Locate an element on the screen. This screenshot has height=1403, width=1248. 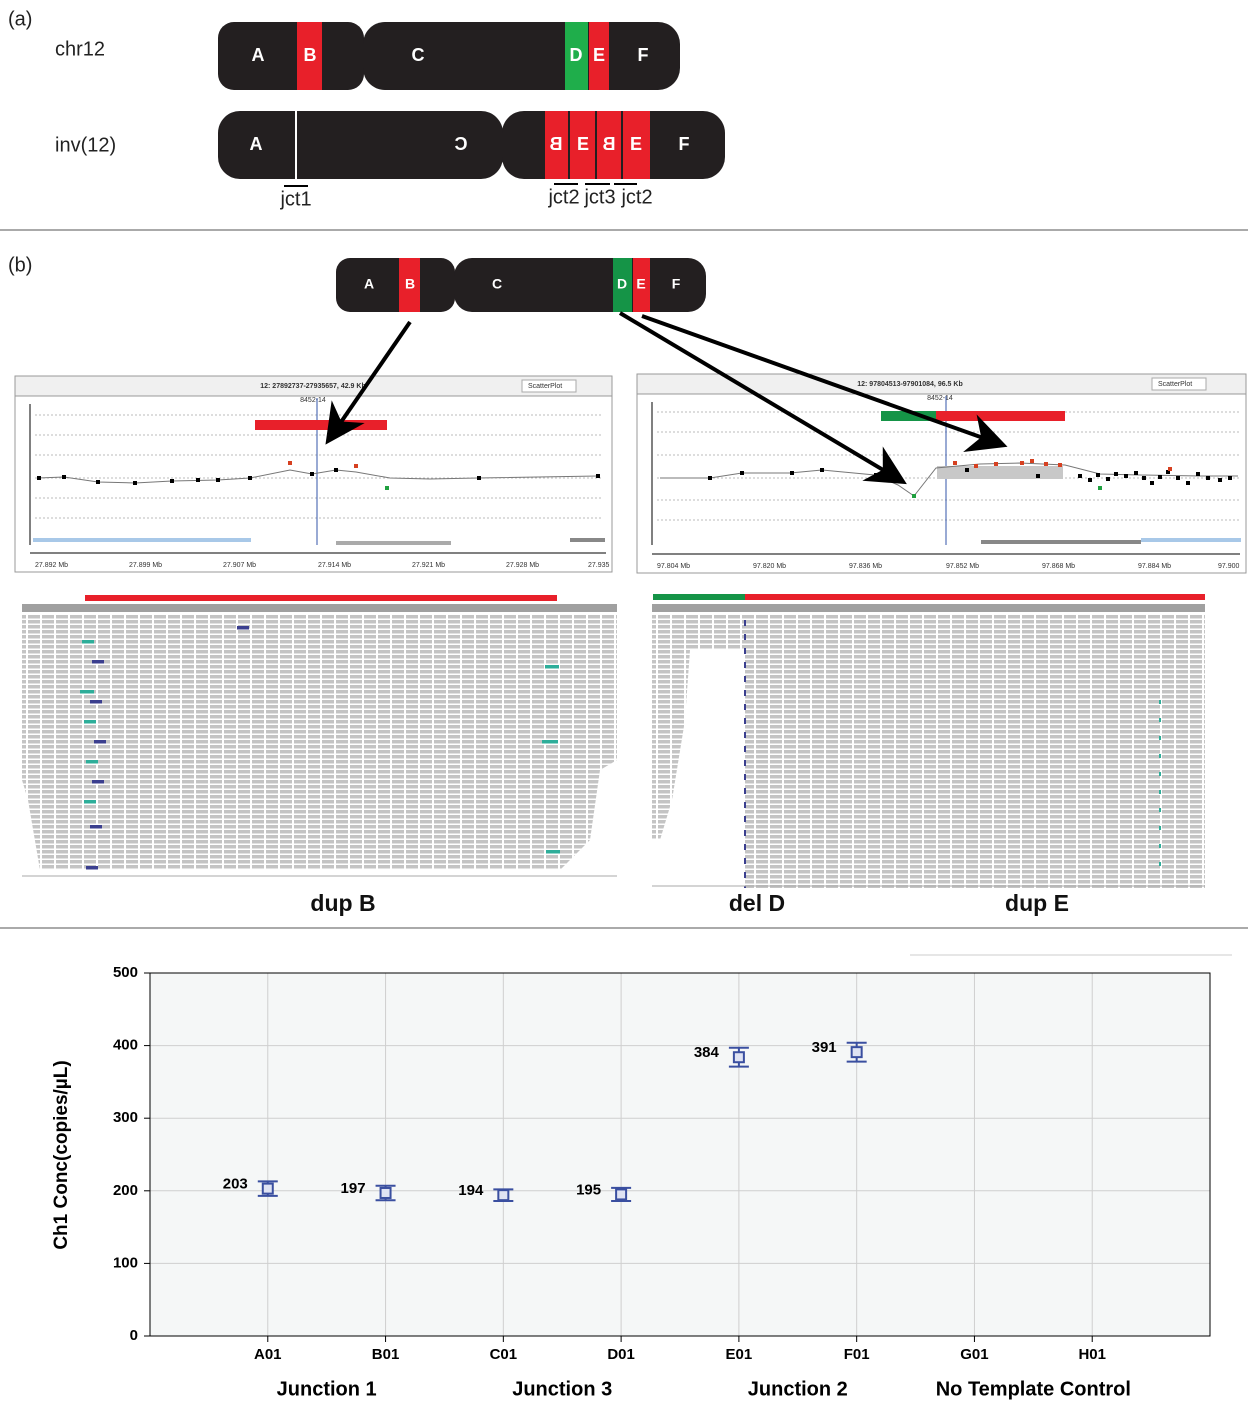
x-tick-label: G01 is located at coordinates (974, 1354).